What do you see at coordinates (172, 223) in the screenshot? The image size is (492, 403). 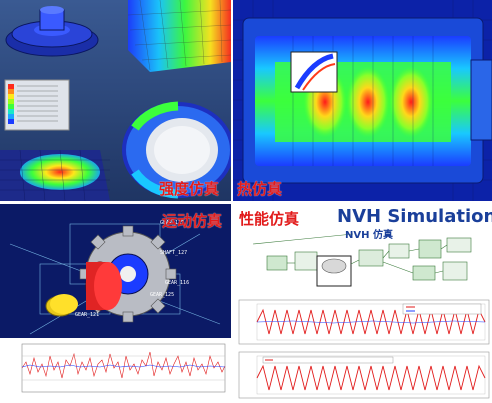 I see `svg-text: GEAR_115` at bounding box center [172, 223].